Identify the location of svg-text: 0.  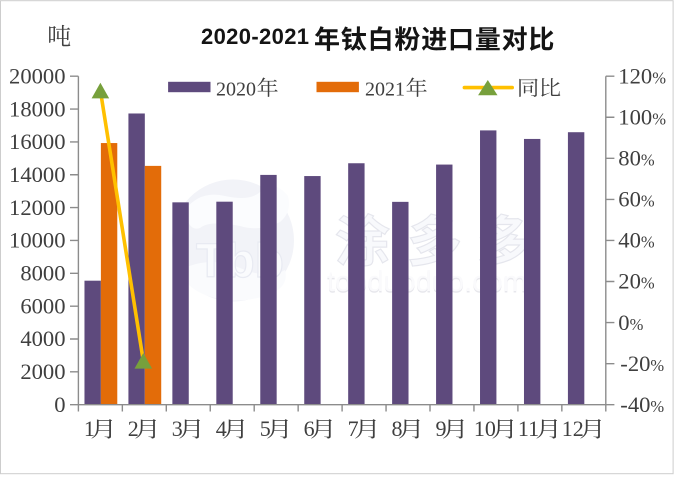
(59, 404).